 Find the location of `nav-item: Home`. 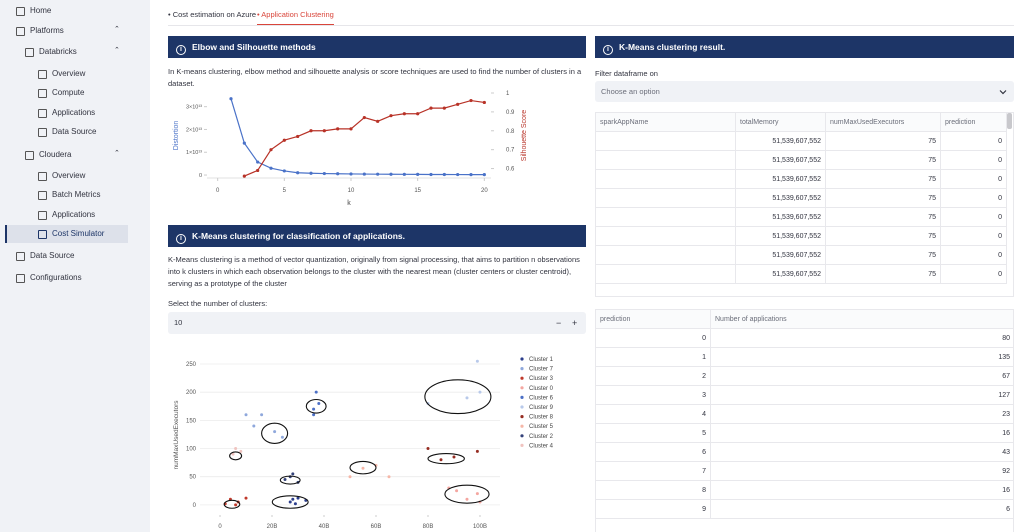

nav-item: Home is located at coordinates (41, 10).